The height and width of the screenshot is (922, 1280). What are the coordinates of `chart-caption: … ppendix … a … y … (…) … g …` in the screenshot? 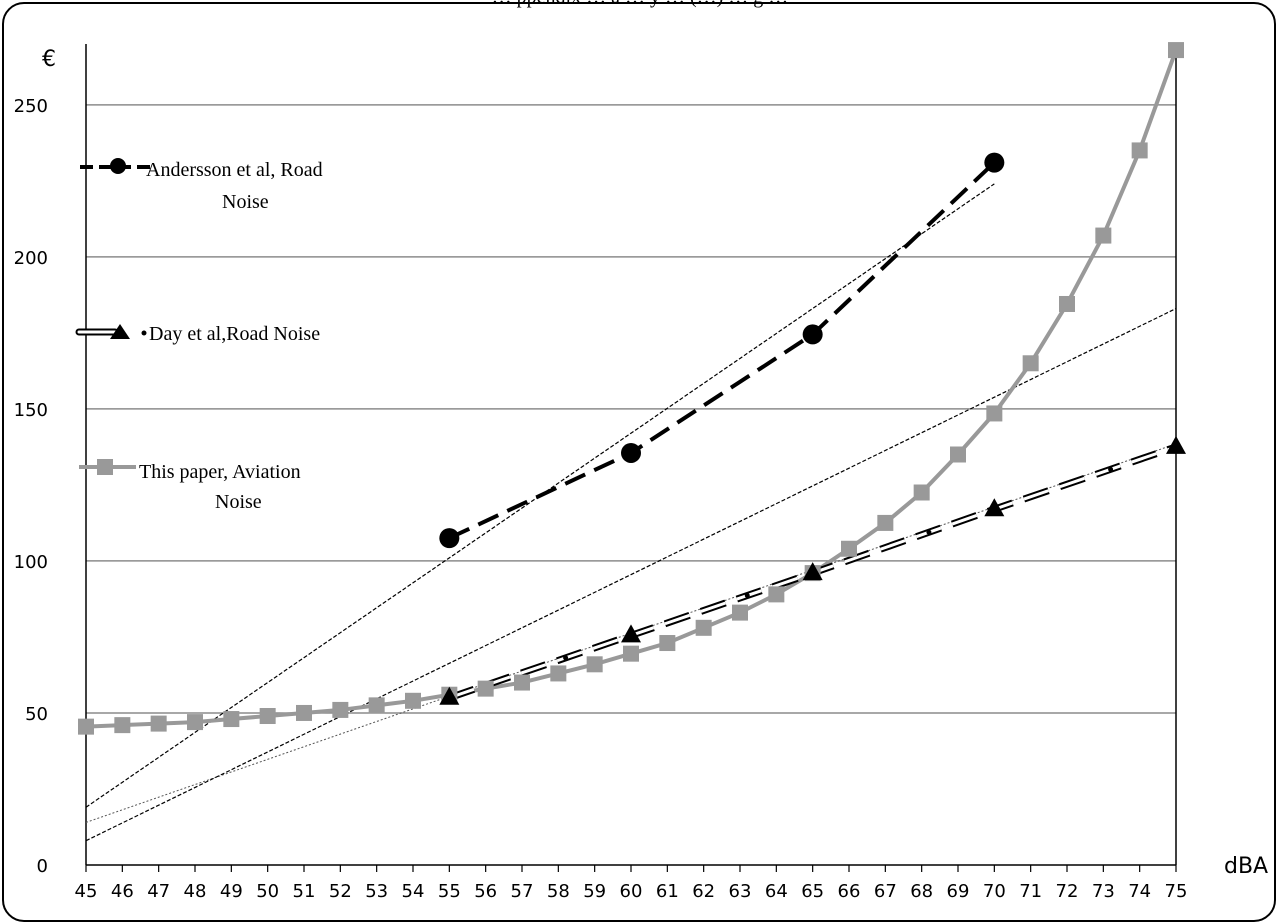 It's located at (640, 4).